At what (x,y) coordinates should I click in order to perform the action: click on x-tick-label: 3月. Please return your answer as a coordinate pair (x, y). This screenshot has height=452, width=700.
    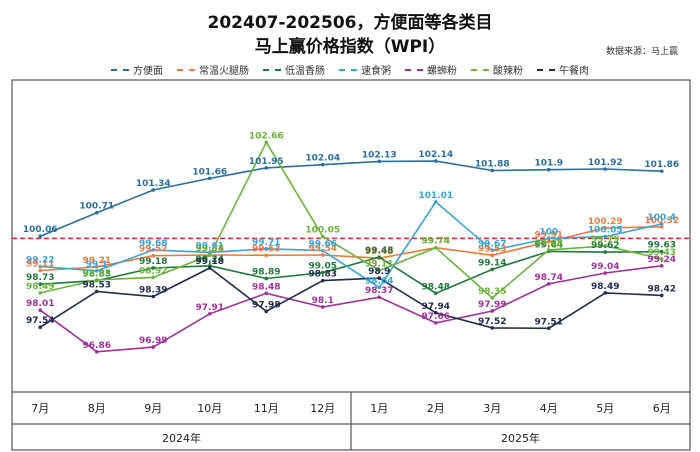
    Looking at the image, I should click on (492, 408).